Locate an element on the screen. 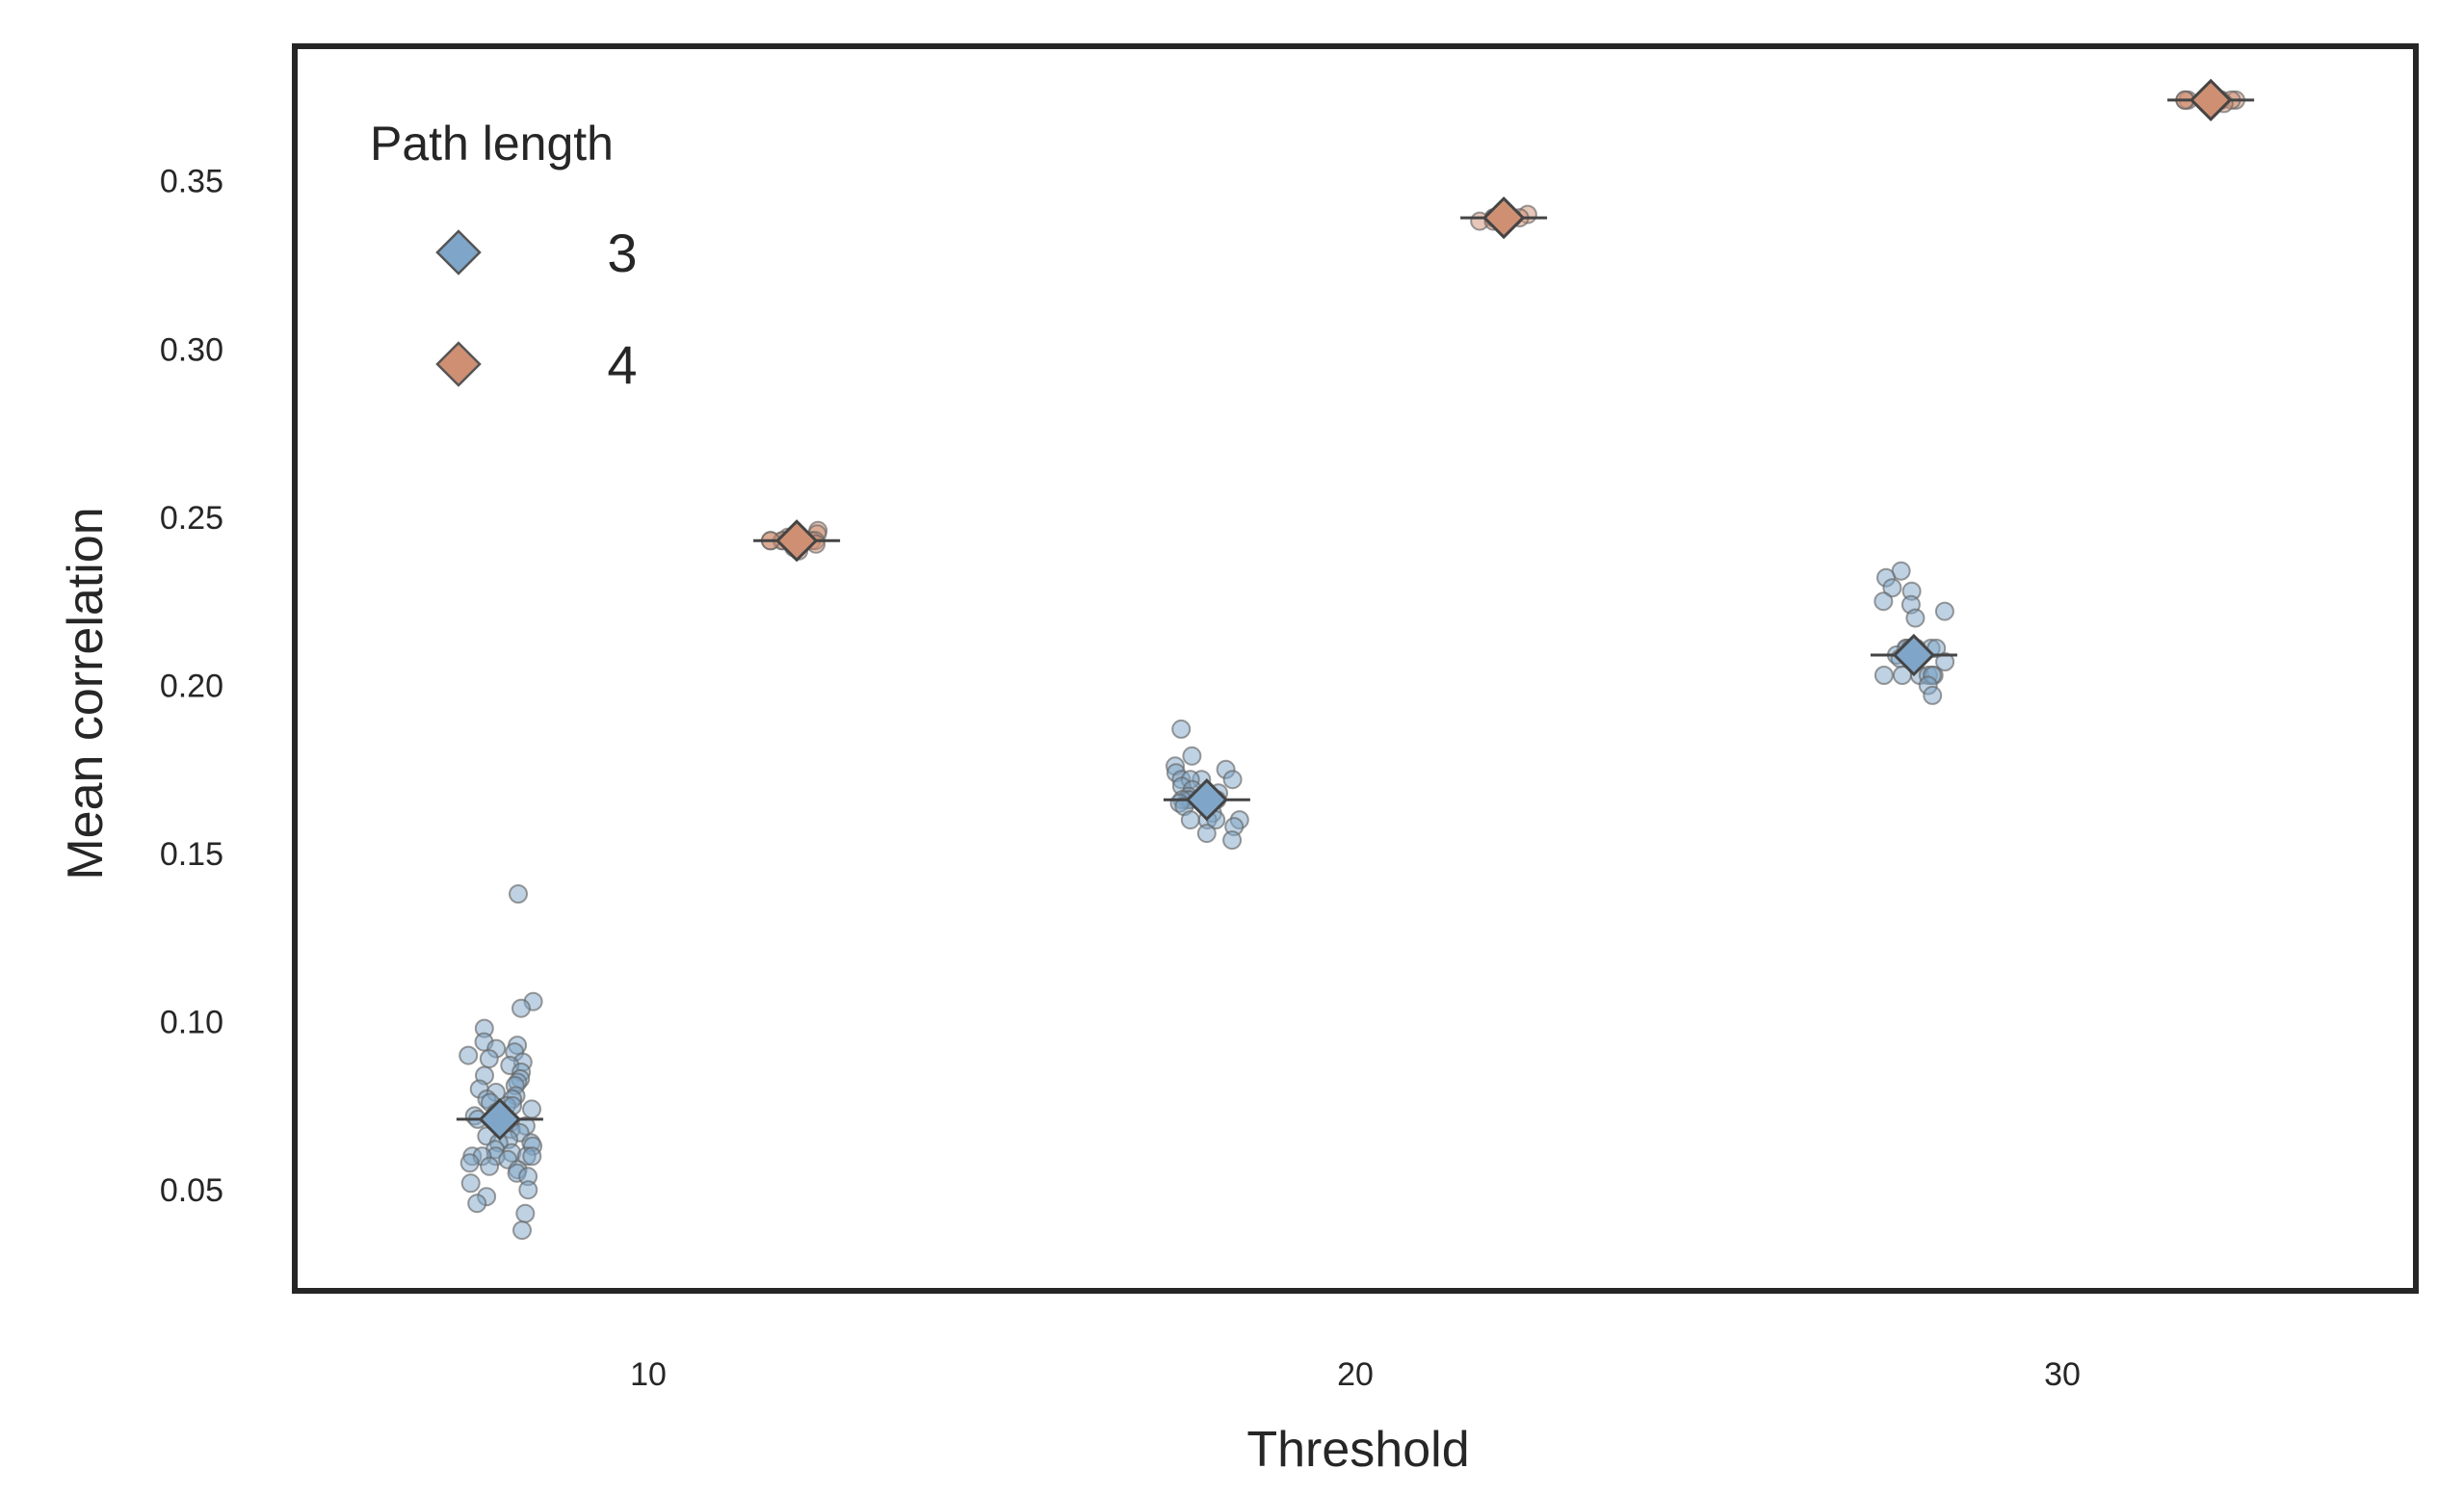 This screenshot has height=1496, width=2464. x-tick-label: 20 is located at coordinates (1355, 1374).